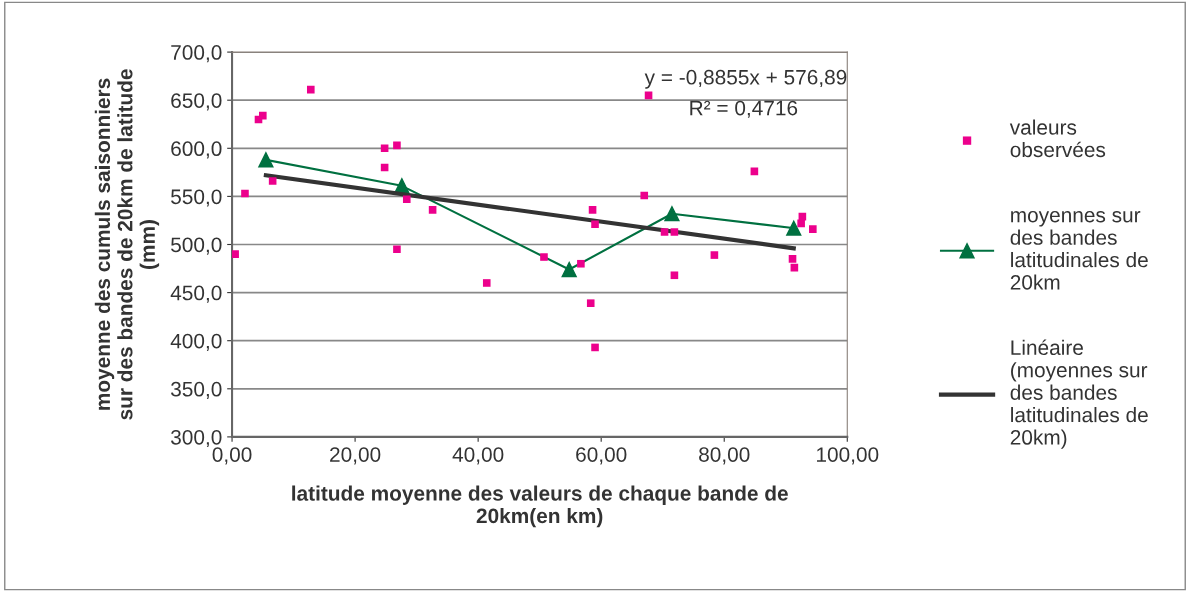 This screenshot has width=1190, height=592. I want to click on annotation: R² = 0,4716, so click(744, 109).